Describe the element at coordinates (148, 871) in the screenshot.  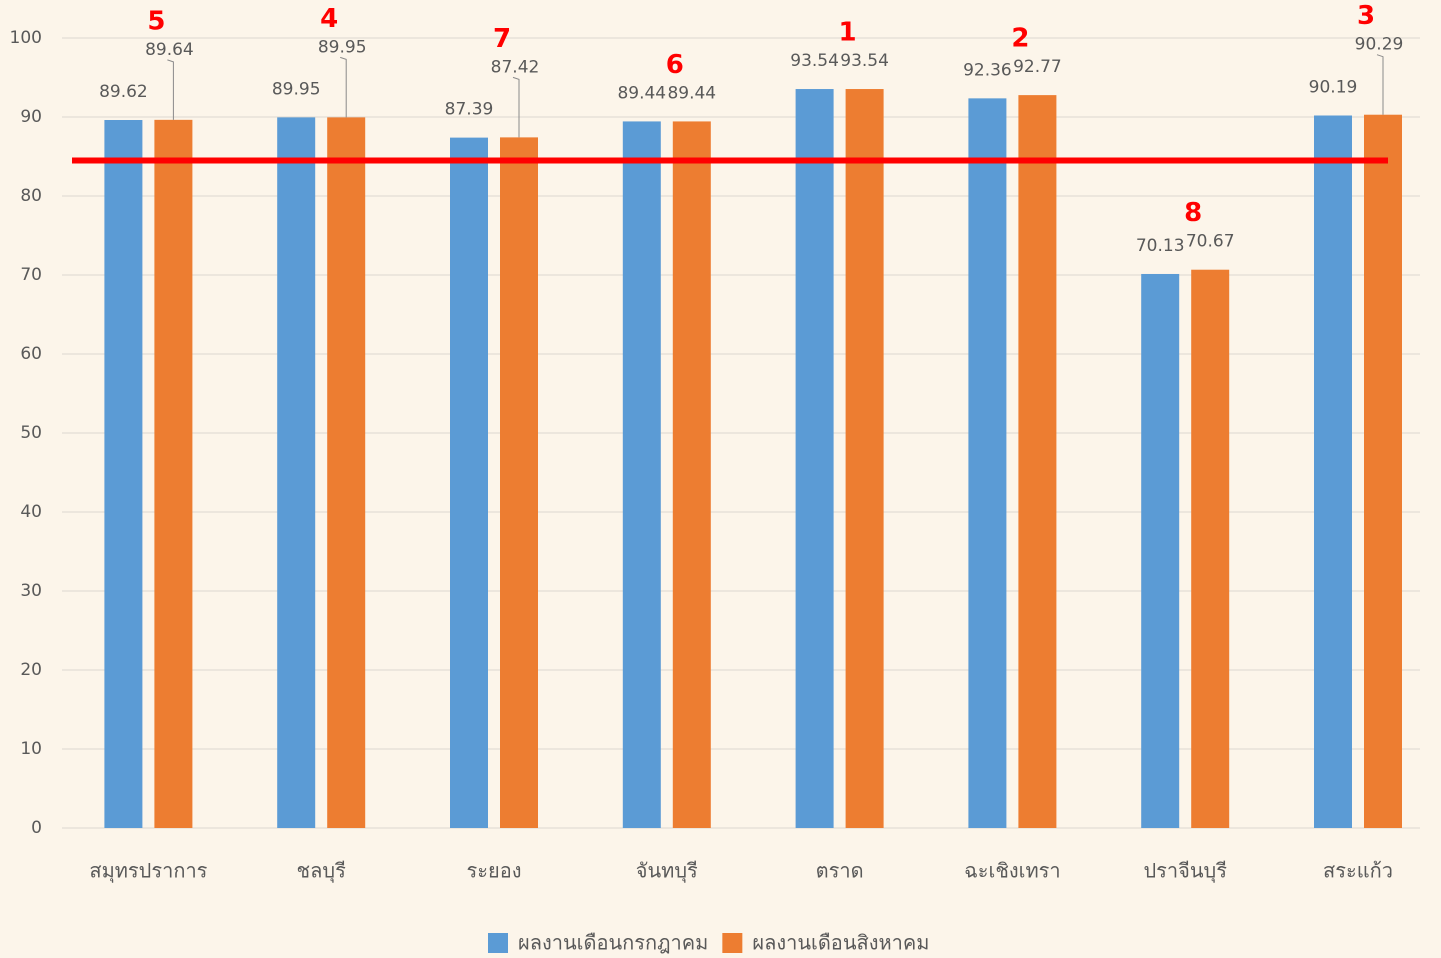
I see `x-tick-label: สมุทรปราการ` at that location.